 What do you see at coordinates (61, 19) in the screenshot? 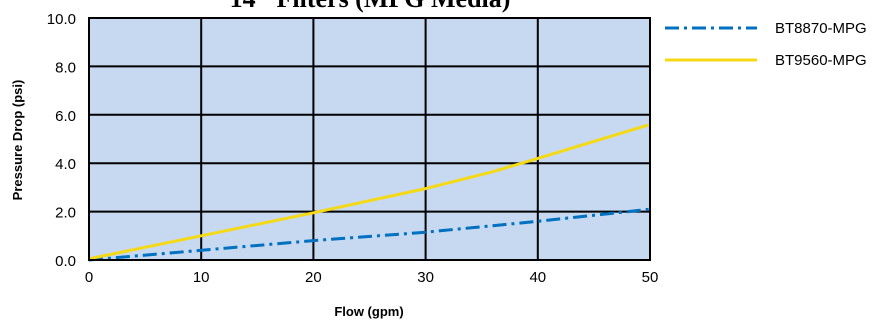
I see `y-tick-label: 10.0` at bounding box center [61, 19].